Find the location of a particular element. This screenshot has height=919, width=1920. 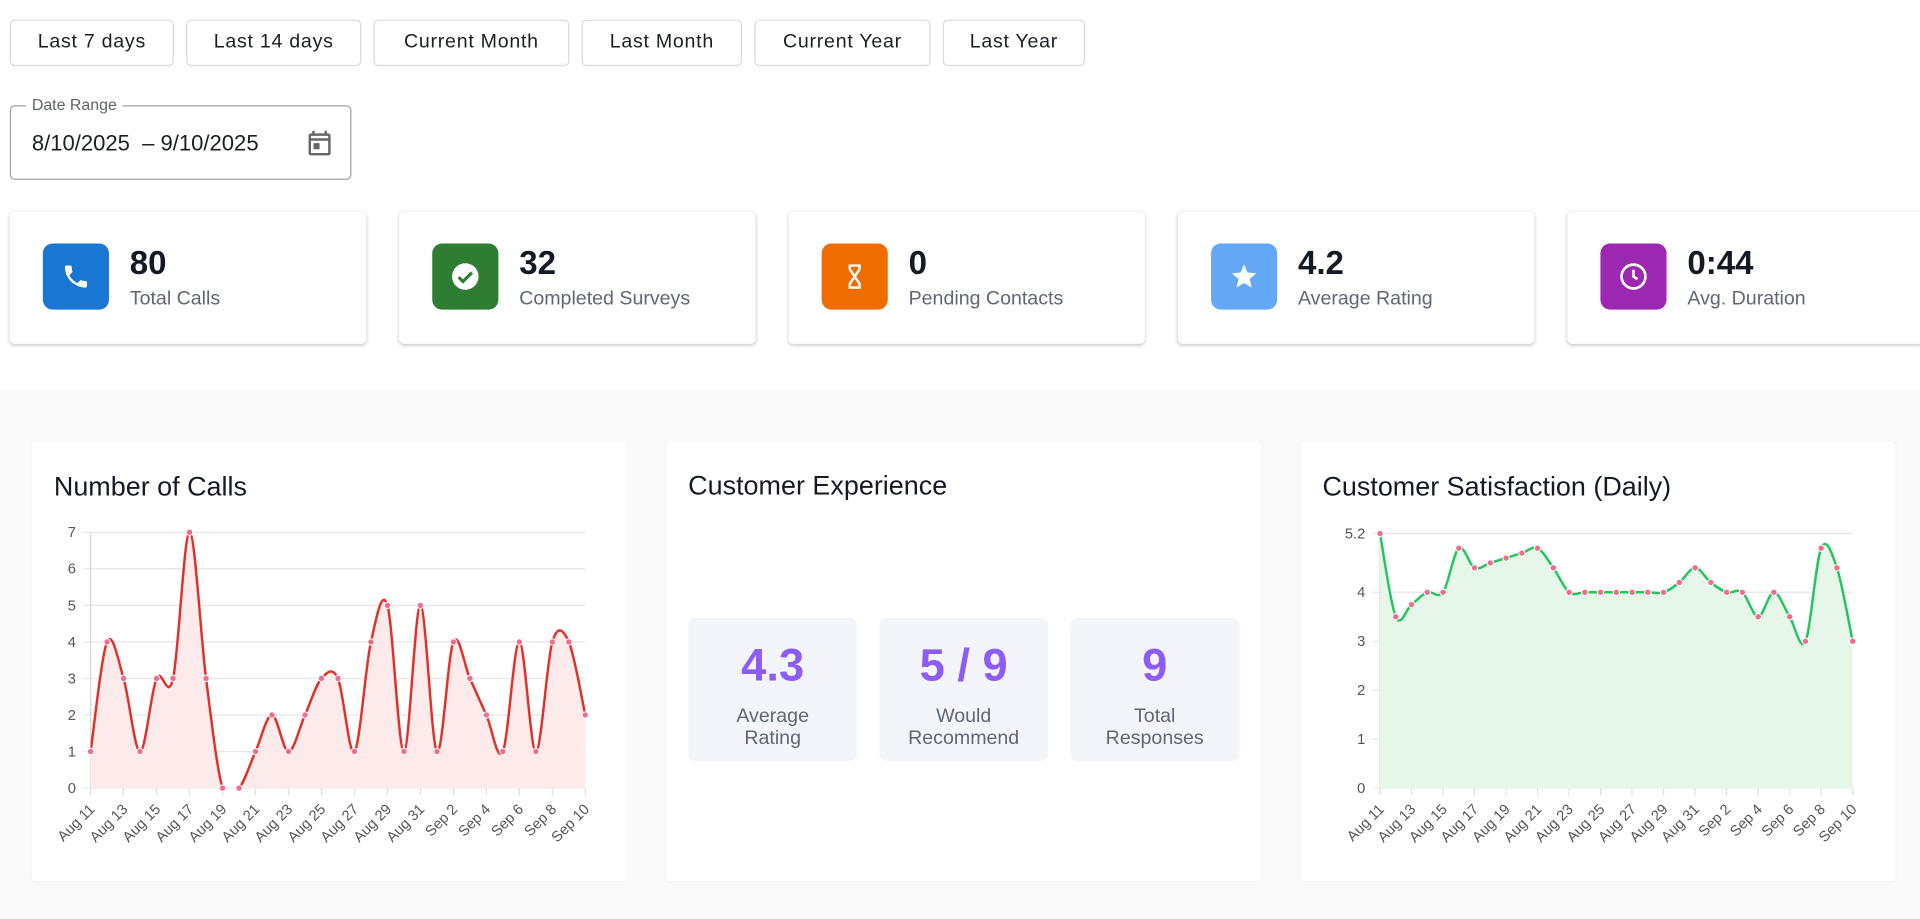

metric-box: 4.3 Average Rating is located at coordinates (773, 689).